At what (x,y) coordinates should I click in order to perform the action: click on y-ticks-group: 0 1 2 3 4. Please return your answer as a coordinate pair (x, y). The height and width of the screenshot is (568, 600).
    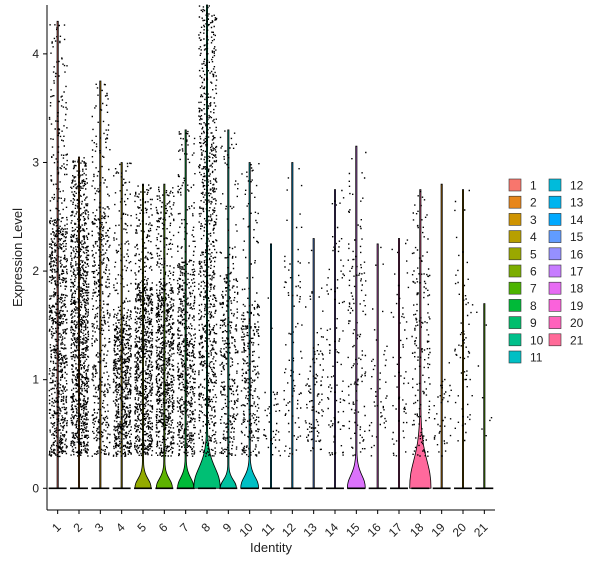
    Looking at the image, I should click on (39, 271).